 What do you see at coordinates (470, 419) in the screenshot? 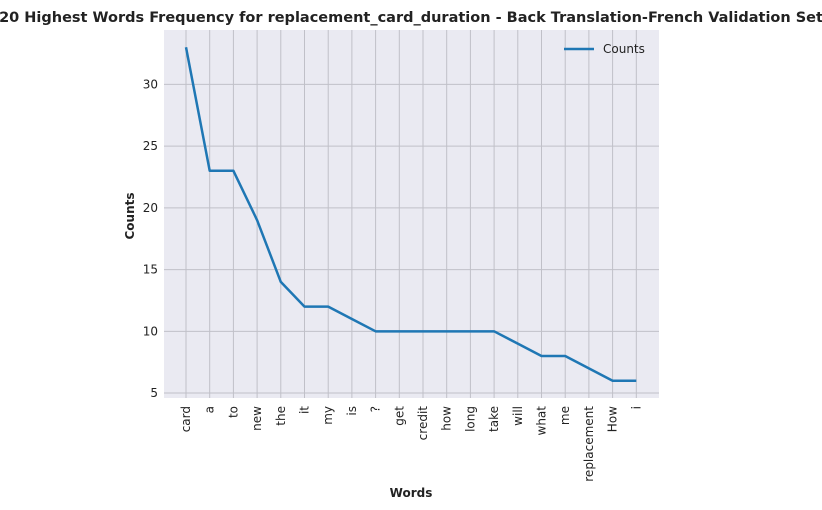
I see `x-tick-label: long` at bounding box center [470, 419].